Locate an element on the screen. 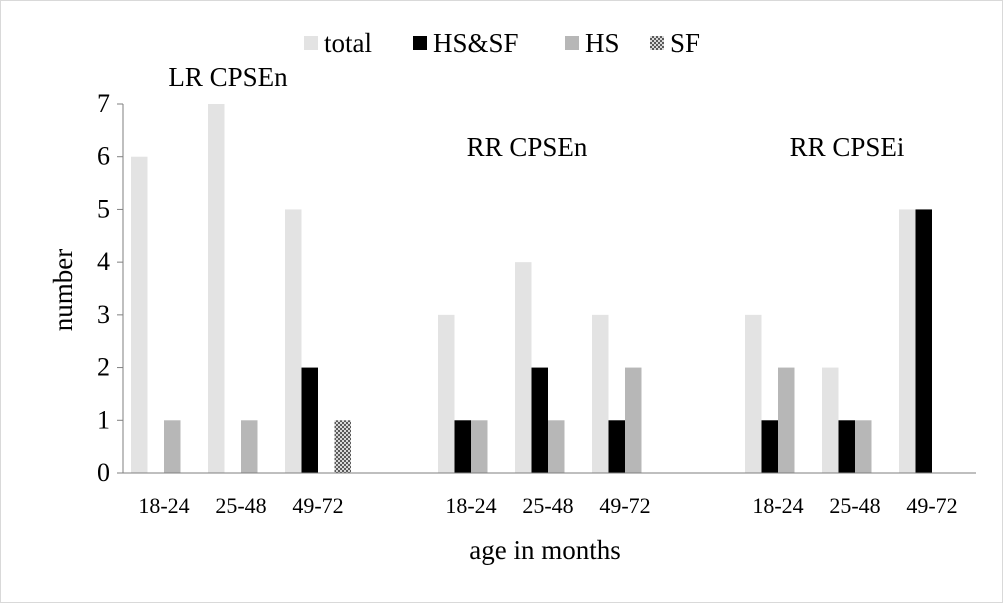  y-axis: 0 1 2 3 4 5 6 7 is located at coordinates (110, 288).